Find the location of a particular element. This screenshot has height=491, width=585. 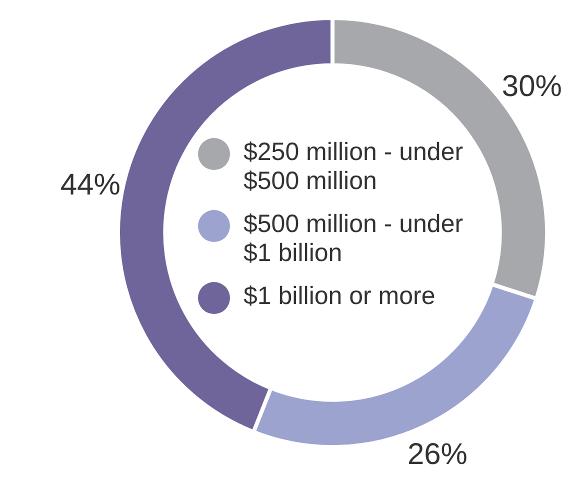

data-label: 26% is located at coordinates (437, 454).